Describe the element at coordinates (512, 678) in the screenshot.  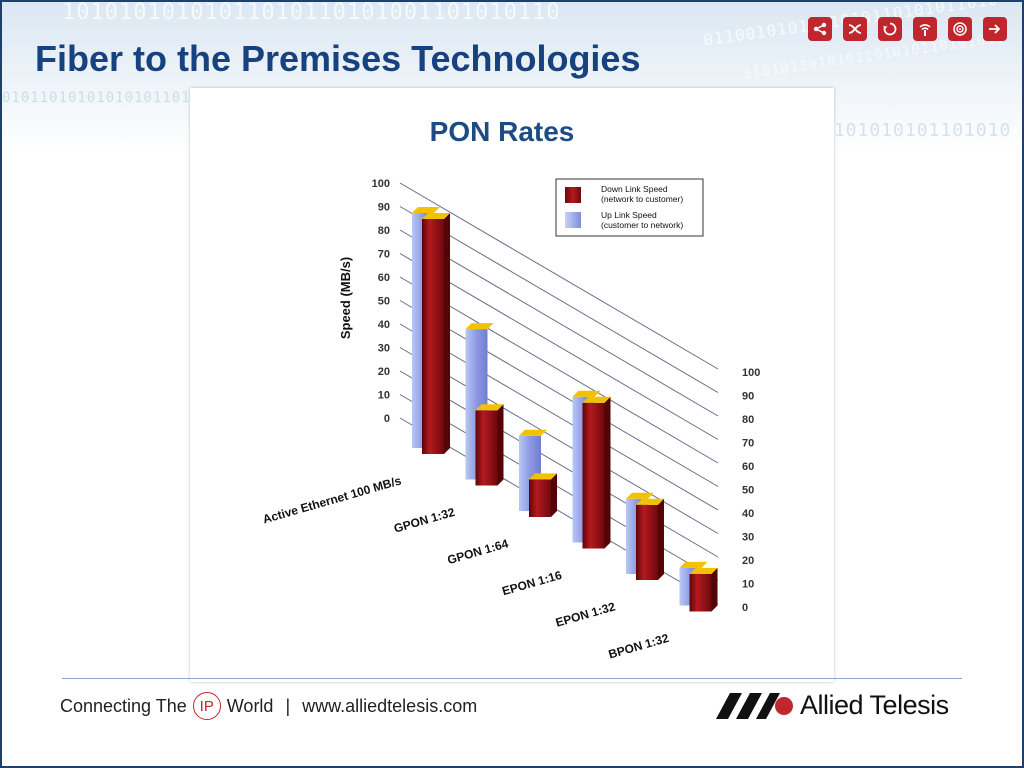
I see `footer-divider` at that location.